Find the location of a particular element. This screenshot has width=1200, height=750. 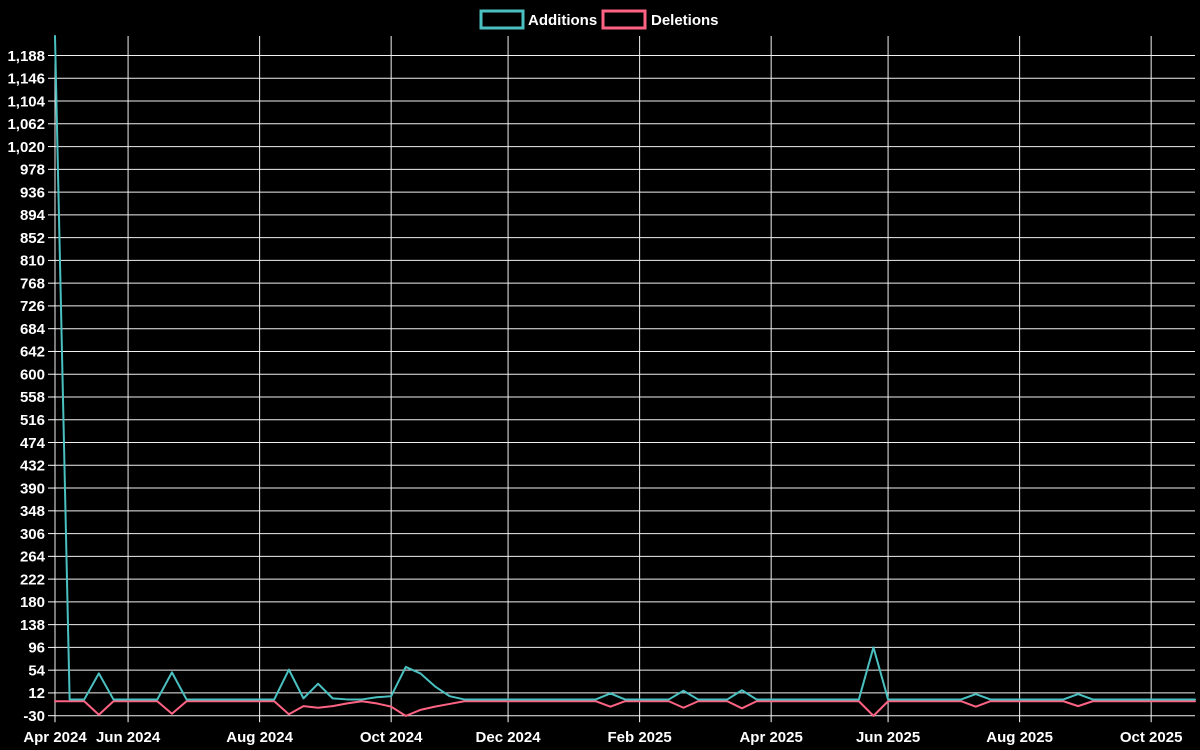

y-axis-tick-marks is located at coordinates (51, 386).